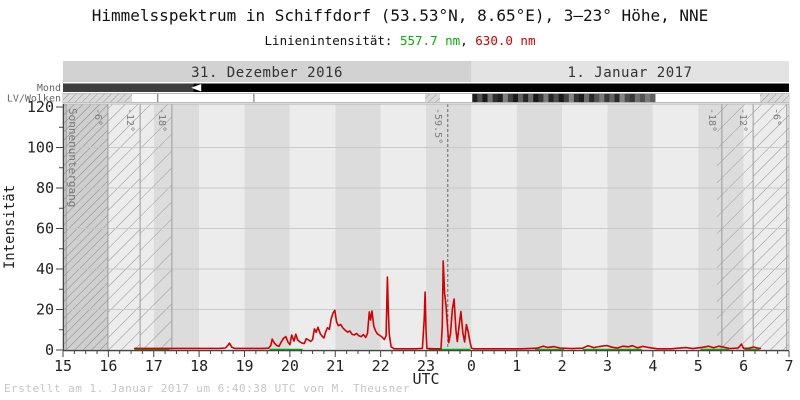 Image resolution: width=800 pixels, height=400 pixels. I want to click on x-tick-label: 7, so click(788, 366).